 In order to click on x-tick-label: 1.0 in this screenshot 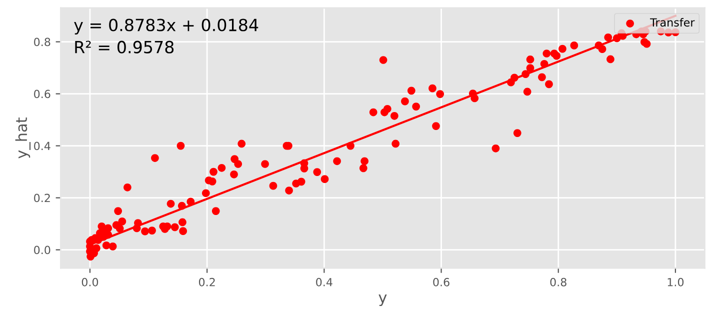, I will do `click(676, 282)`.